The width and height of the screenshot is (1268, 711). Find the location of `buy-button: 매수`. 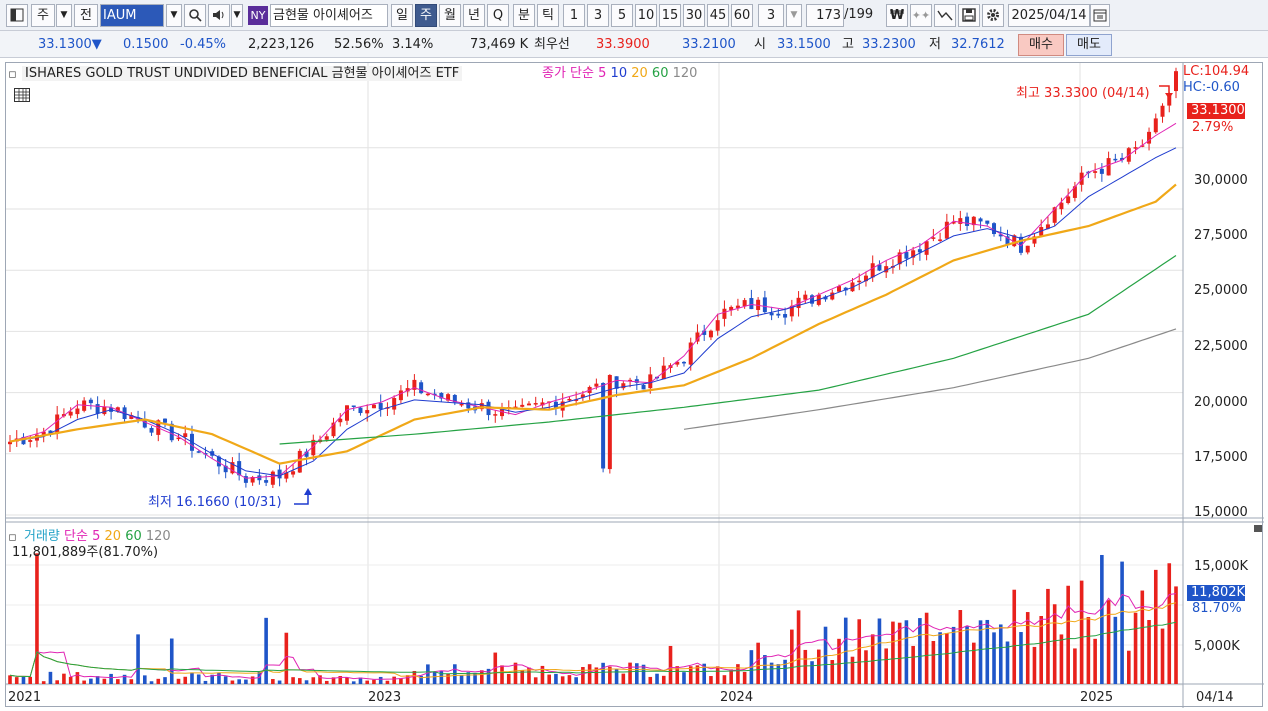

buy-button: 매수 is located at coordinates (1041, 45).